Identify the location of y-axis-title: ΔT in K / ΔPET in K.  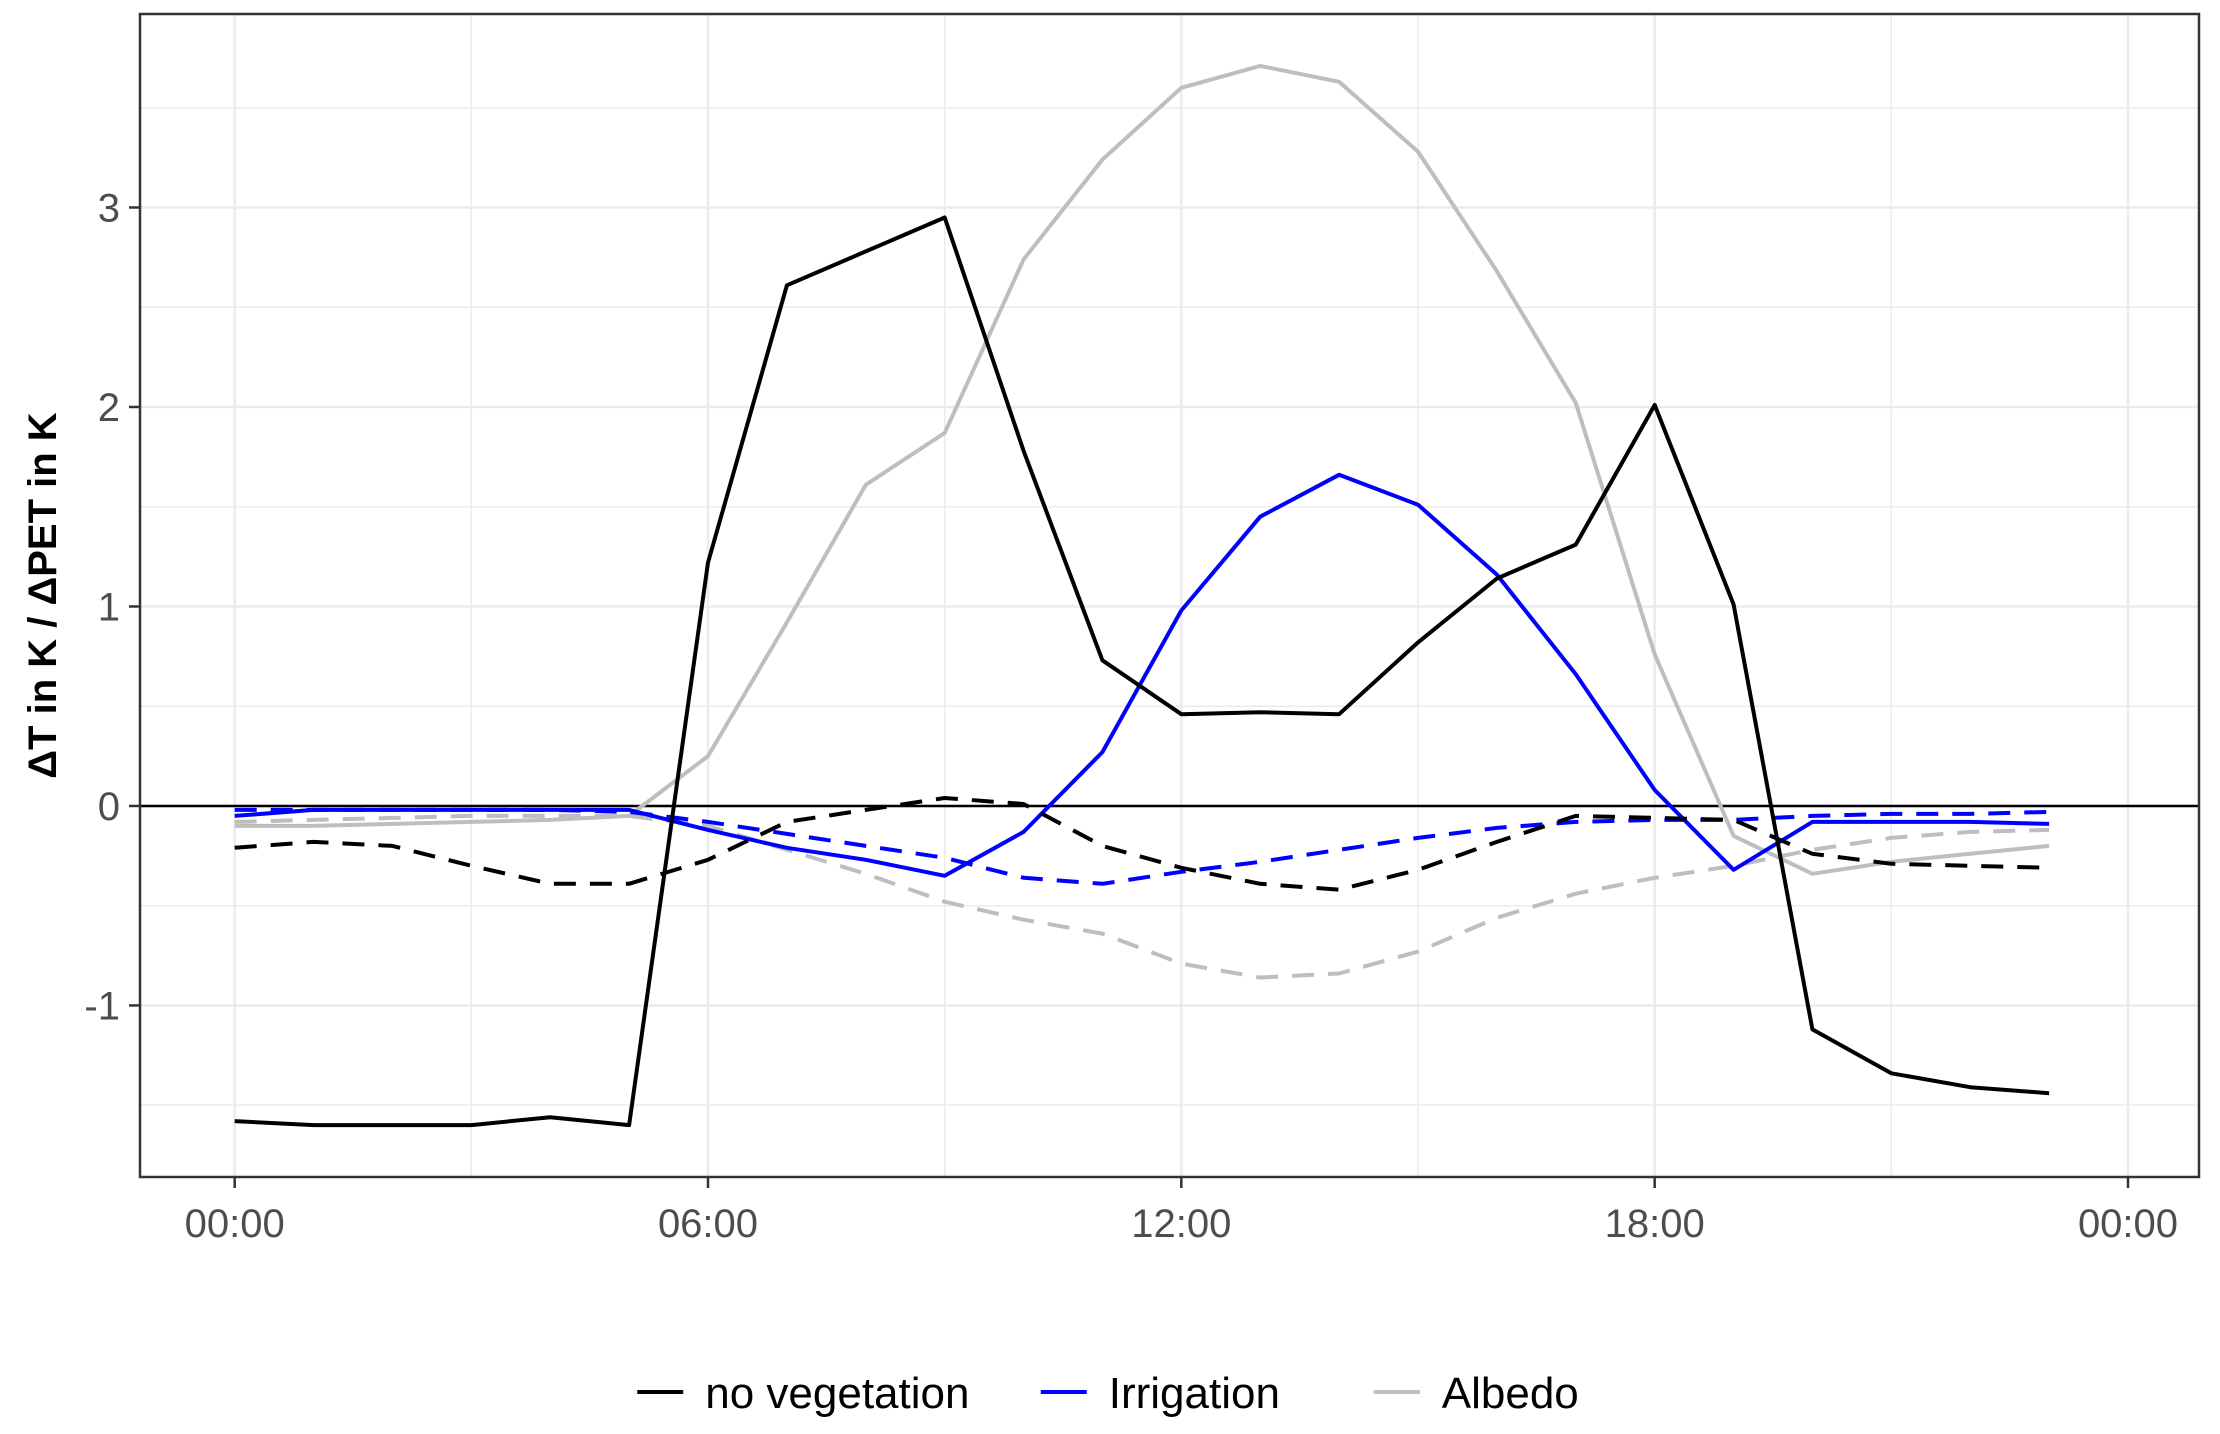
(43, 595).